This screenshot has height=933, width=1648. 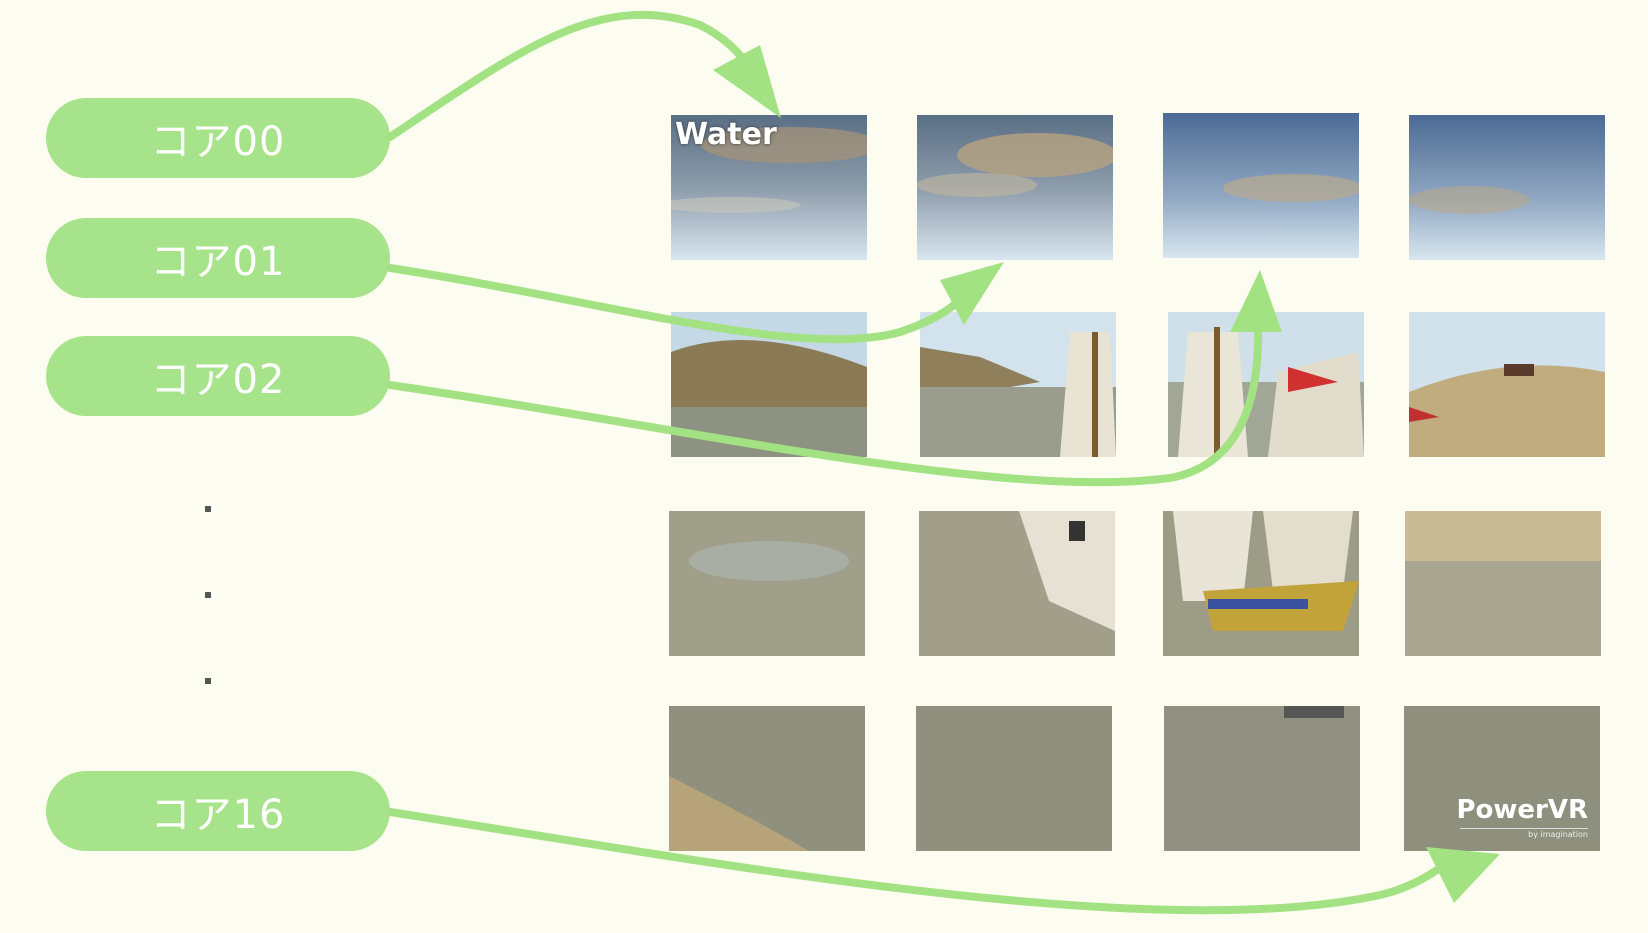 What do you see at coordinates (1522, 810) in the screenshot?
I see `powervr-logo: PowerVR` at bounding box center [1522, 810].